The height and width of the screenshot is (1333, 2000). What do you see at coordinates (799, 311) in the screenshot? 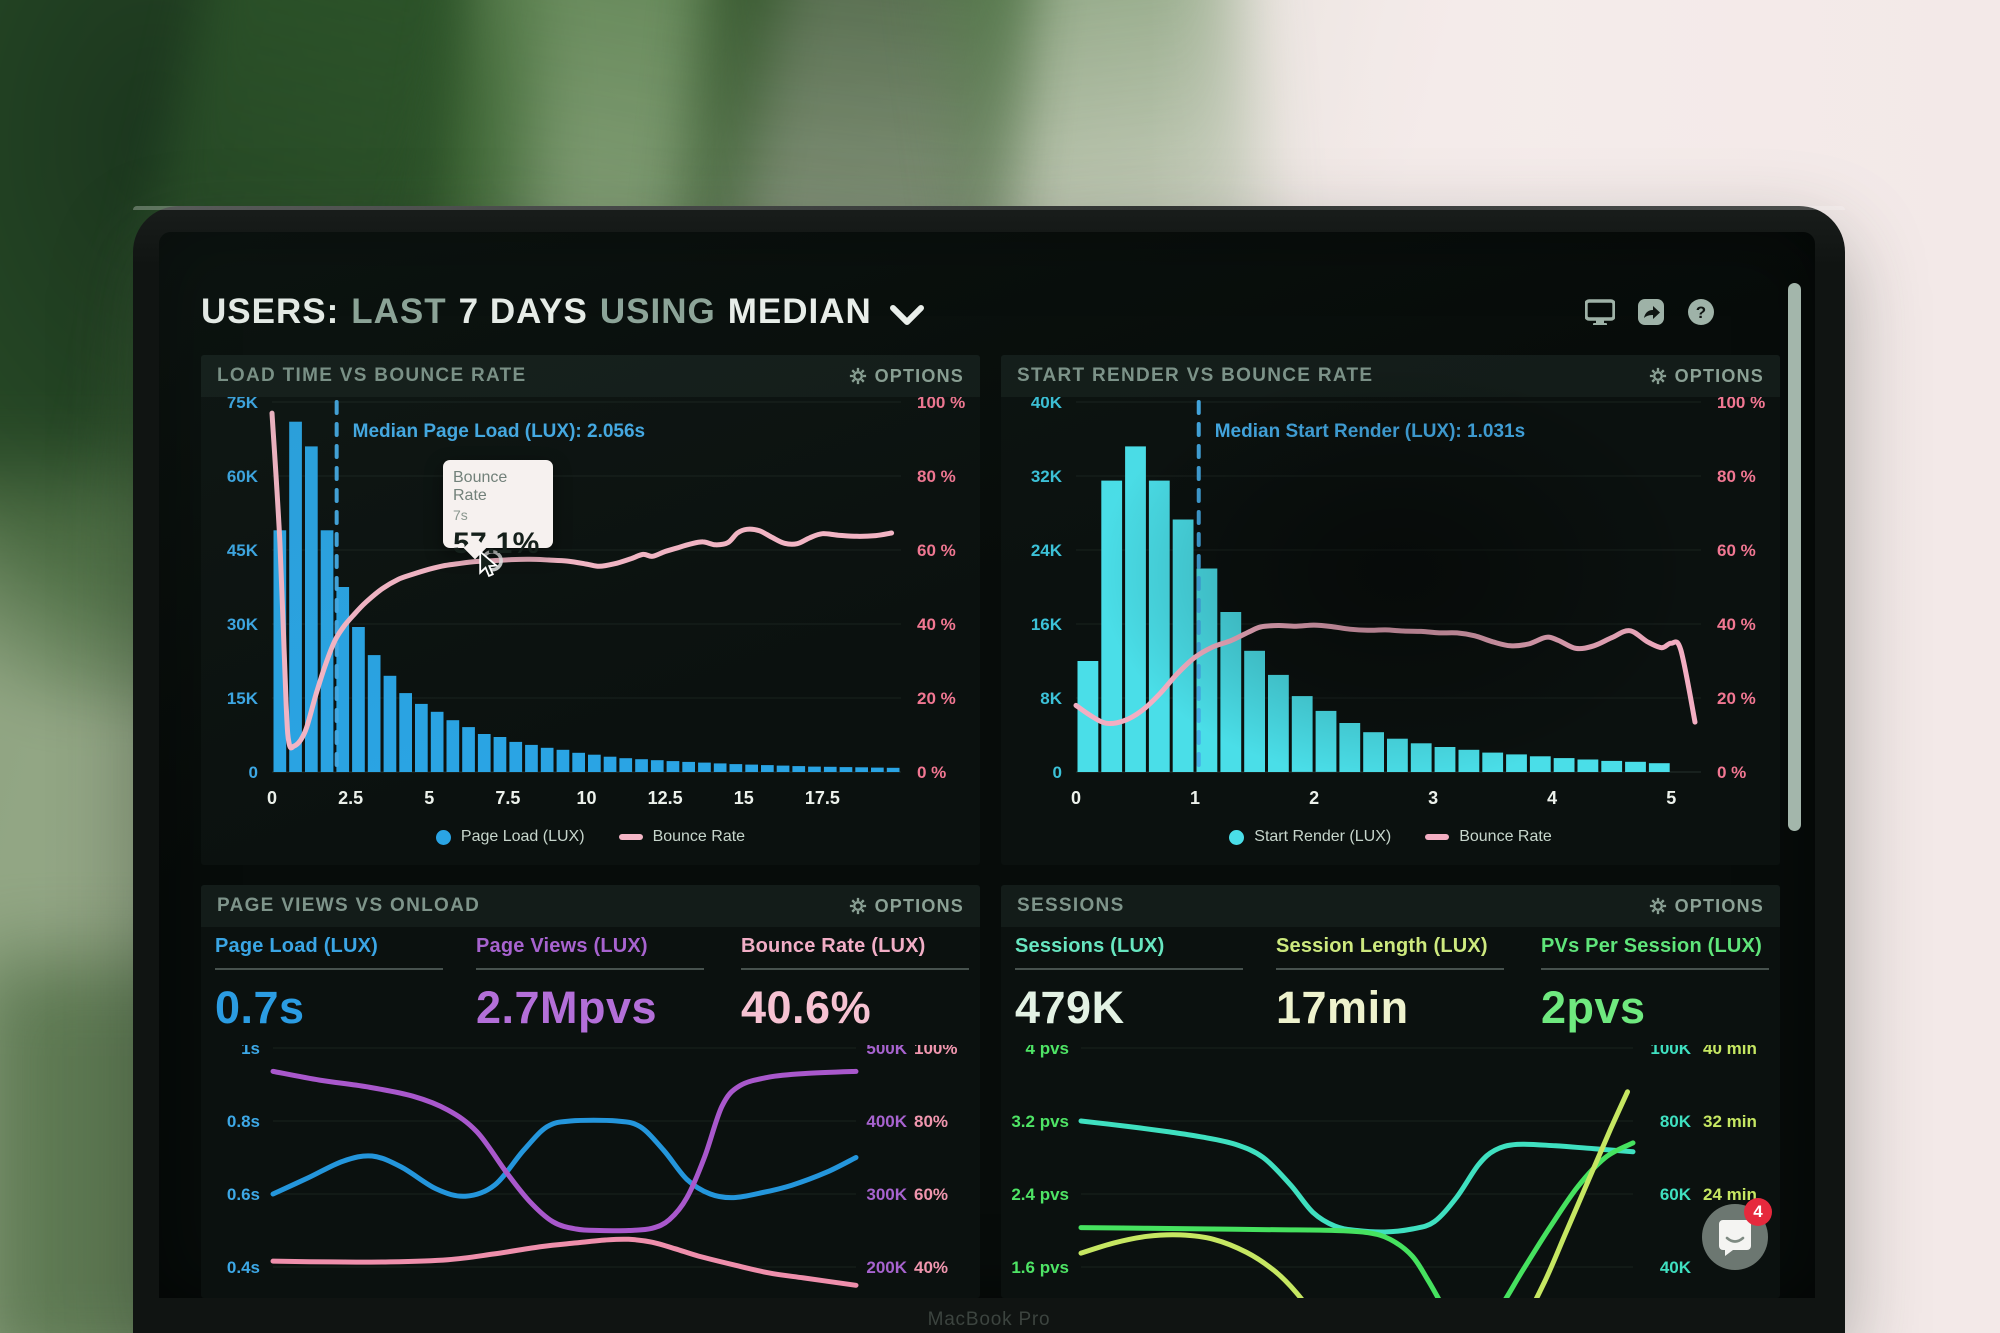
I see `title-part: MEDIAN` at bounding box center [799, 311].